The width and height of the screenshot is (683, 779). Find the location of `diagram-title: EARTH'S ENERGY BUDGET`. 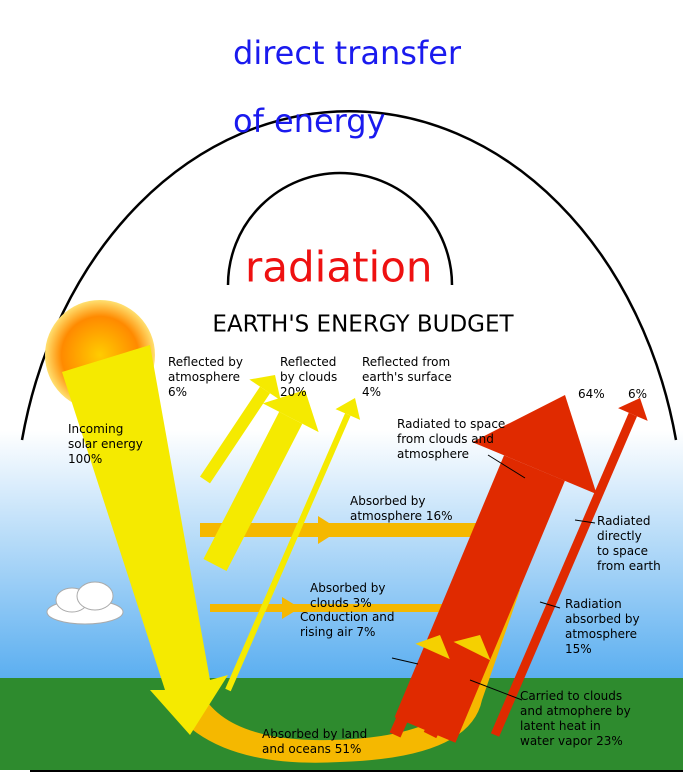

diagram-title: EARTH'S ENERGY BUDGET is located at coordinates (363, 325).